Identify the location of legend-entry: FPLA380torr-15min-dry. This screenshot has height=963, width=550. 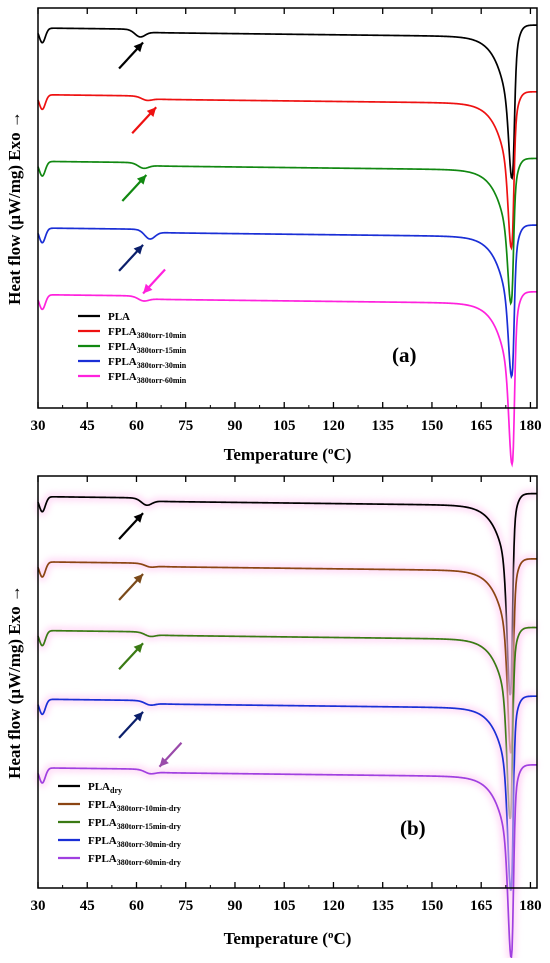
(134, 824).